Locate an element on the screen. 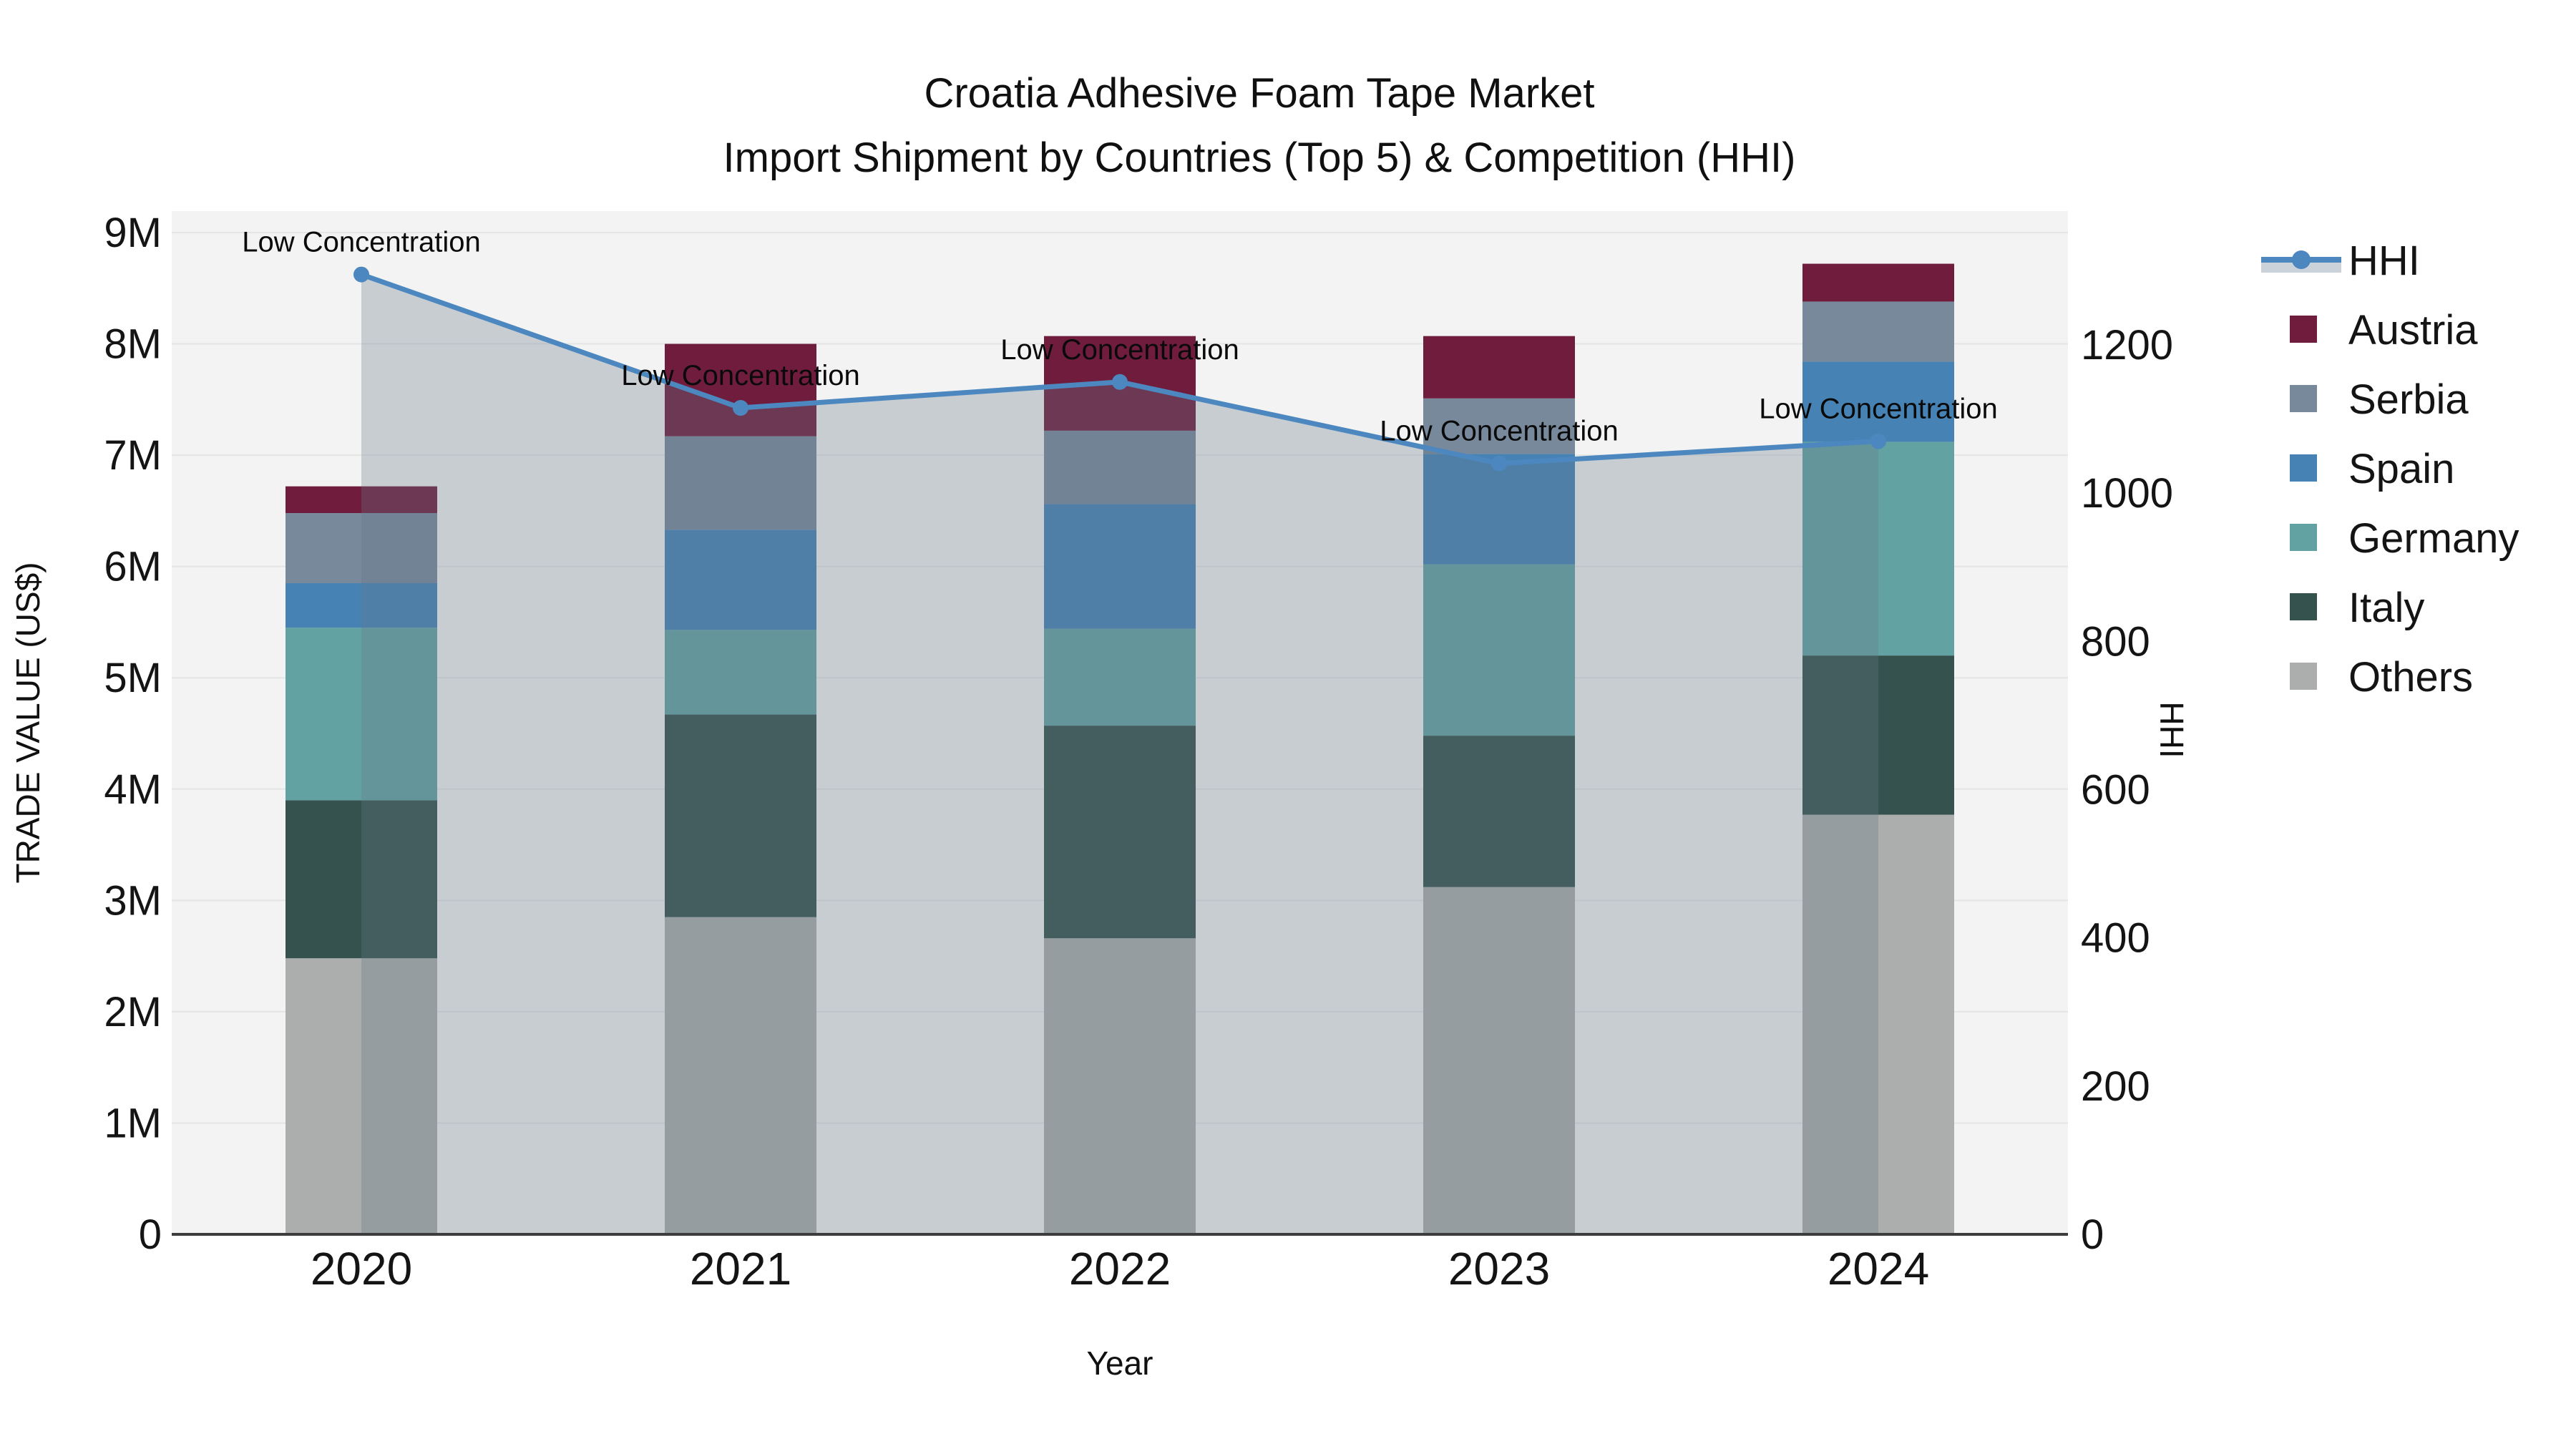 The image size is (2576, 1449). legend-item-others: Others is located at coordinates (2381, 677).